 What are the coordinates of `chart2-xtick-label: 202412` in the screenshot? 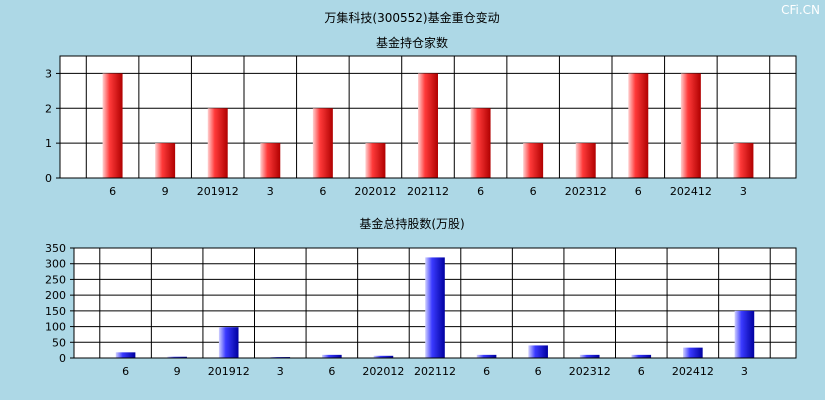 It's located at (693, 371).